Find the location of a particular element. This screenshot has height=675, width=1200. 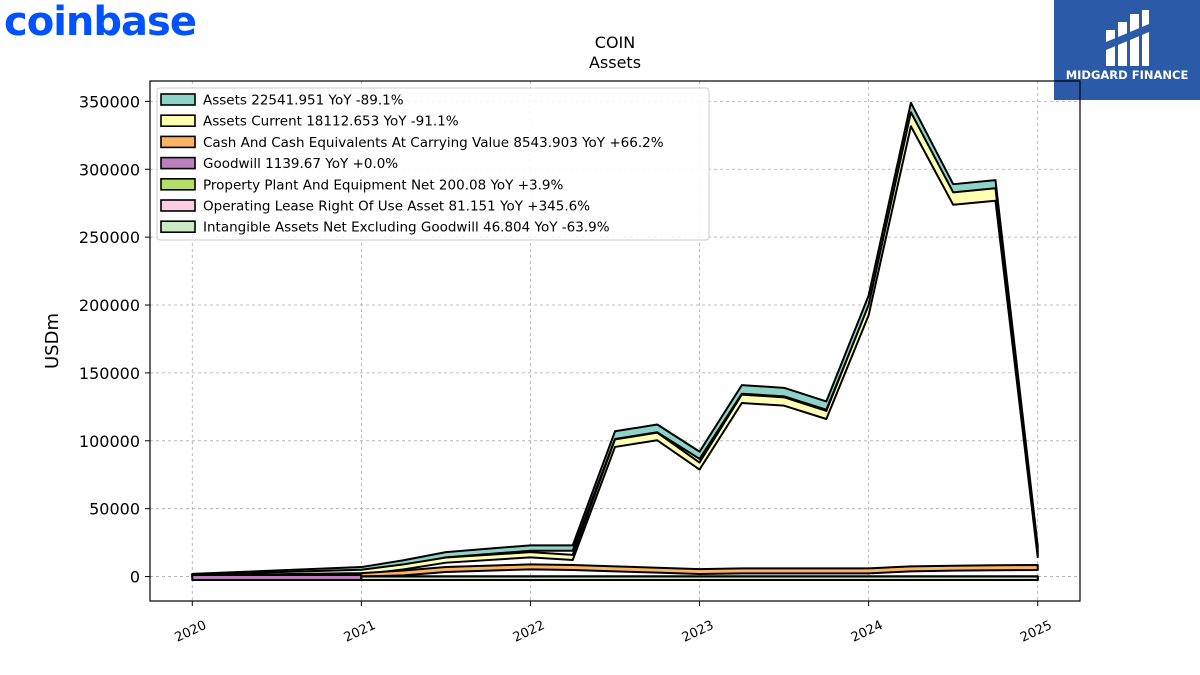

x-tick-label: 2022 is located at coordinates (529, 632).